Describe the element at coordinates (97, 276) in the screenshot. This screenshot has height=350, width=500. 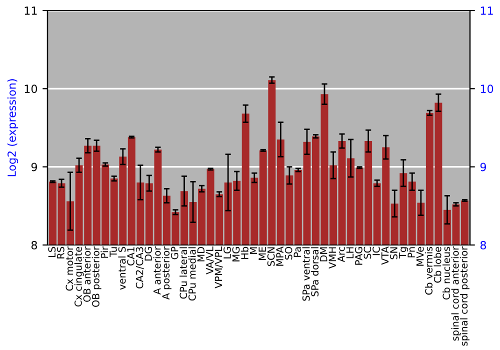
I see `x-tick-label: OB posterior` at that location.